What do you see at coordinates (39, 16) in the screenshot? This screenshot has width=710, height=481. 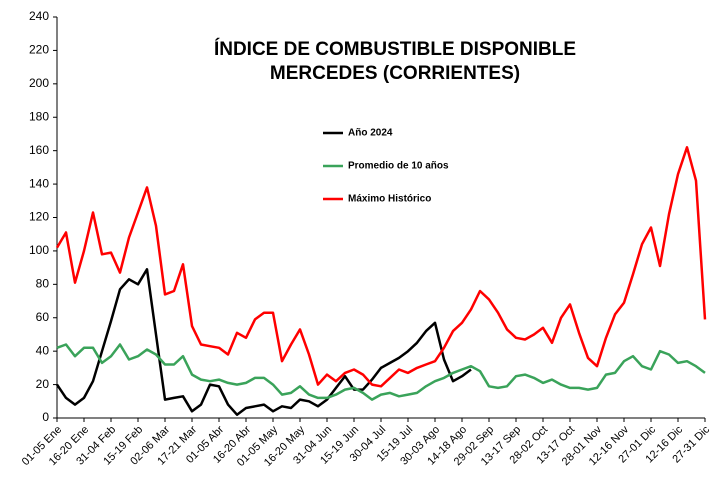 I see `y-tick-label: 240` at bounding box center [39, 16].